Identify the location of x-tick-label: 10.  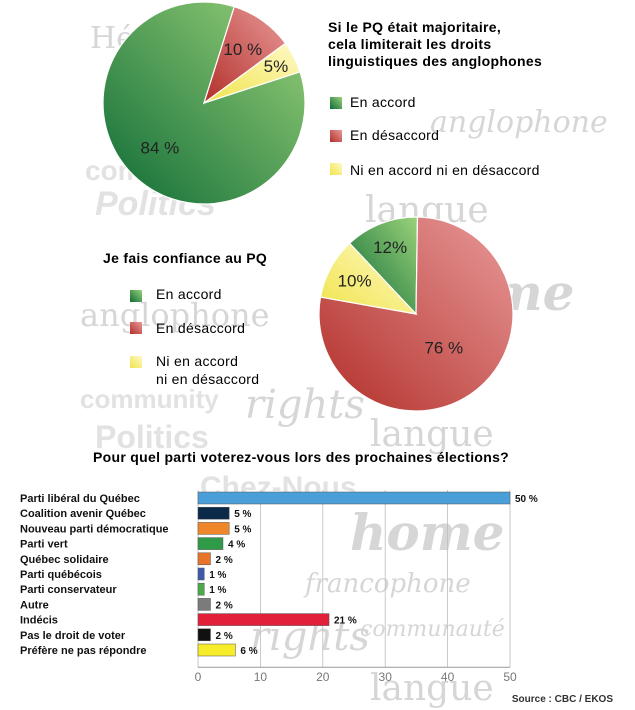
(261, 677).